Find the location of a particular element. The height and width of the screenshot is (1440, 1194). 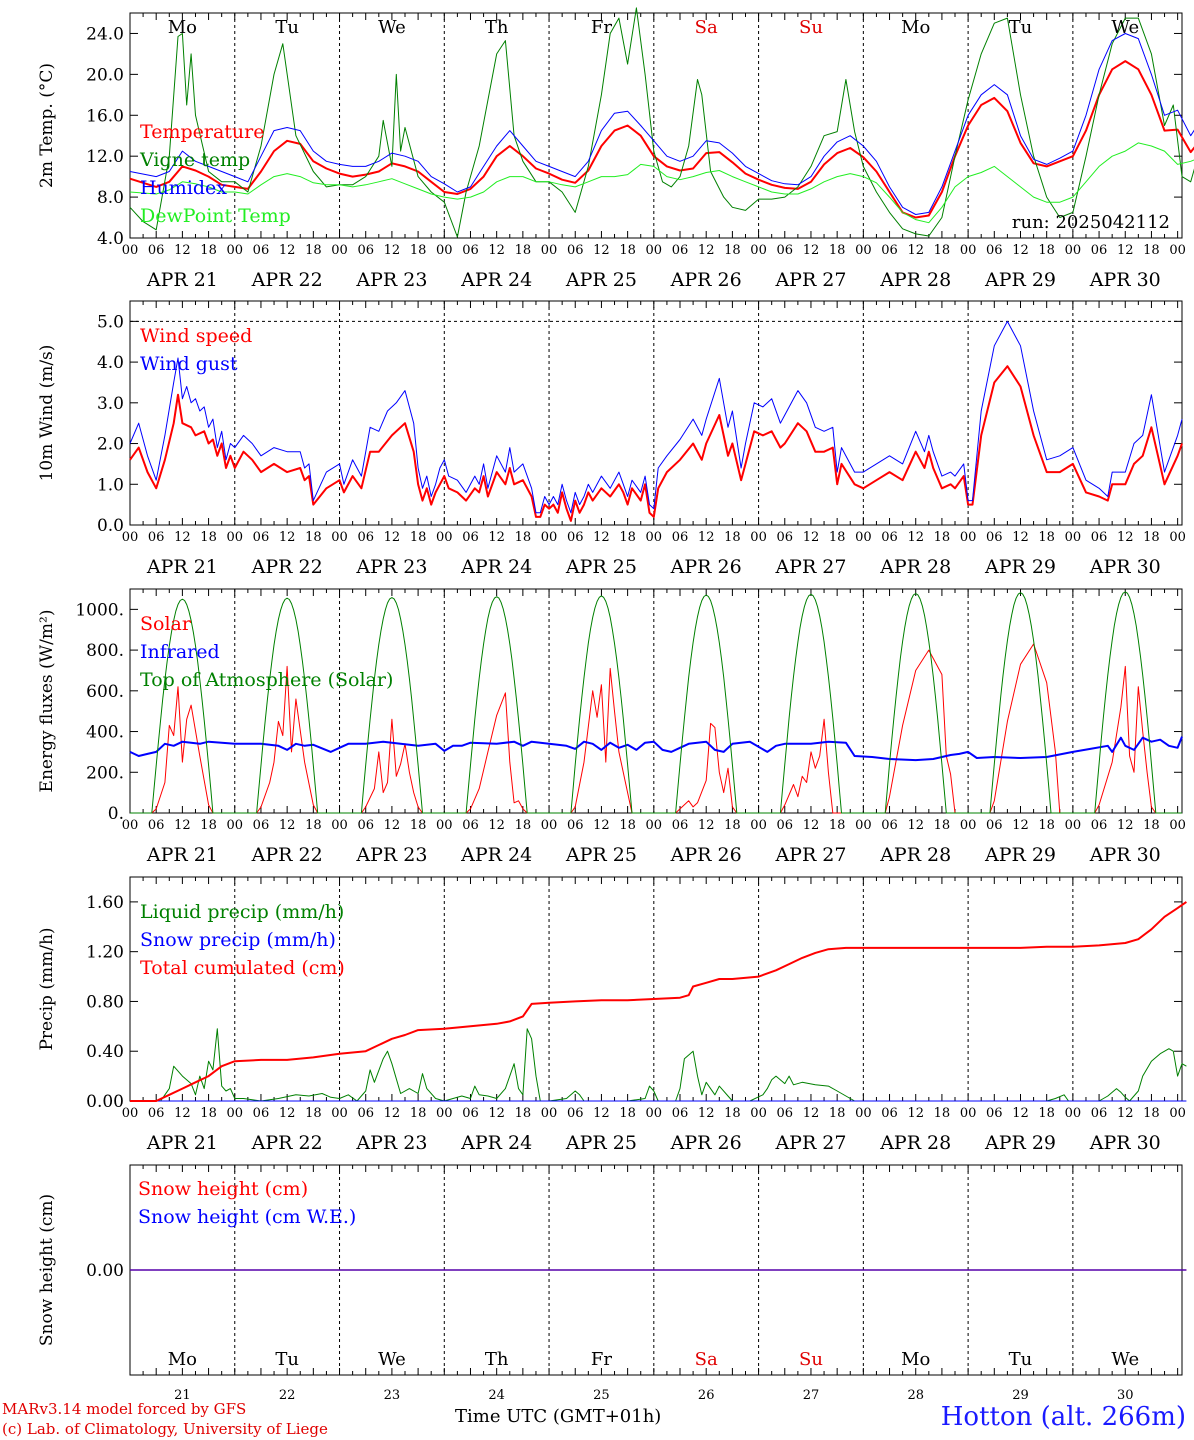

date-label: APR 29 is located at coordinates (1020, 567).